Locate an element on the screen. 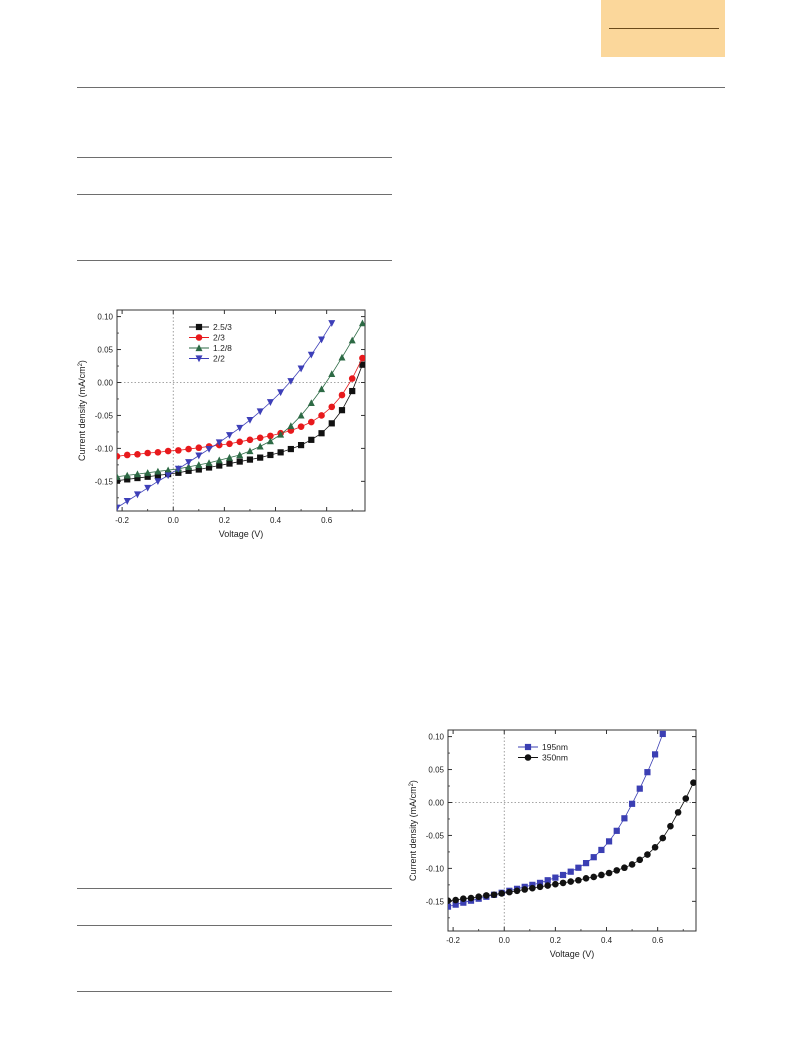 The width and height of the screenshot is (793, 1055). table-2-mid-rule is located at coordinates (234, 925).